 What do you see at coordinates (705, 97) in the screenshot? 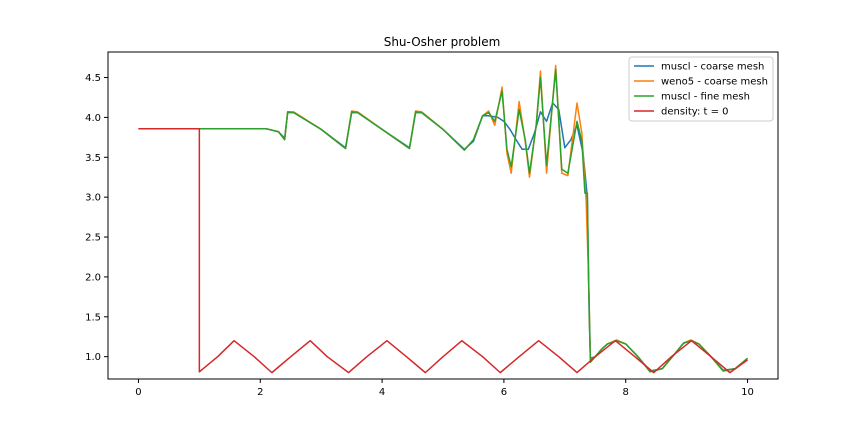
I see `legend-entry-label: muscl - fine mesh` at bounding box center [705, 97].